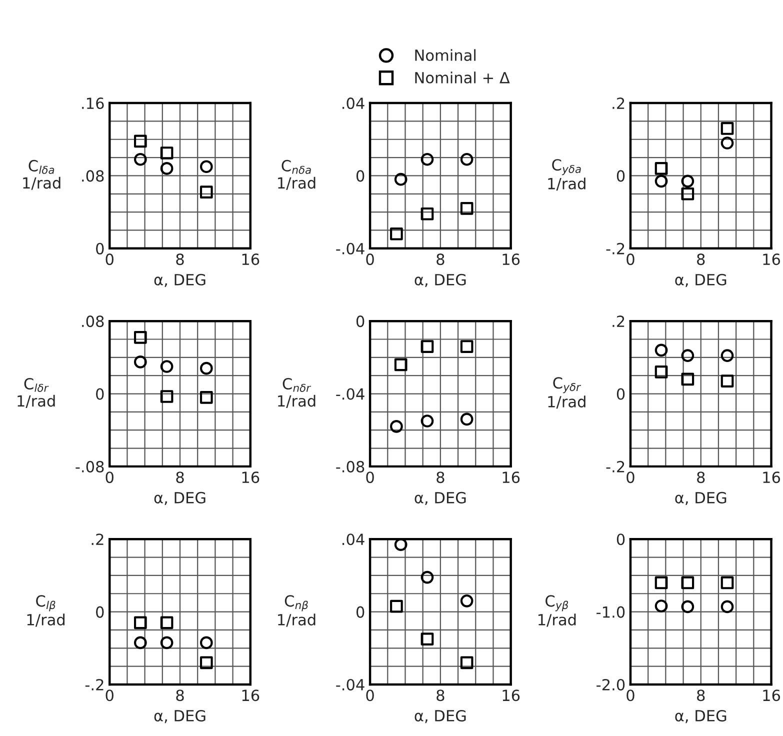 This screenshot has height=736, width=783. What do you see at coordinates (41, 175) in the screenshot?
I see `y-axis-title: C$_{lδa}$ 1/rad` at bounding box center [41, 175].